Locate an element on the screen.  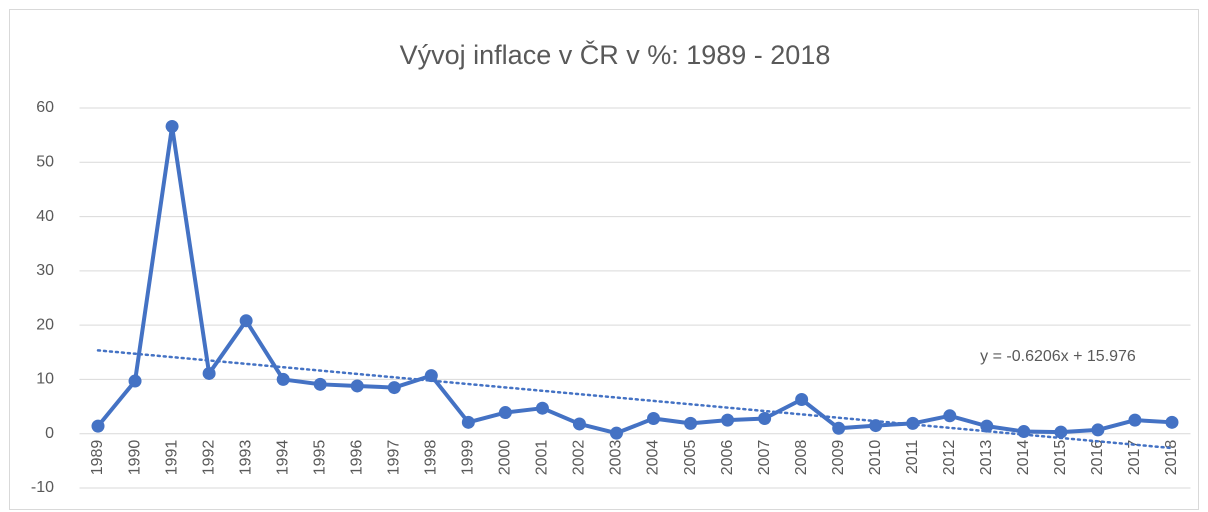
x-tick-label: 2012 is located at coordinates (949, 458).